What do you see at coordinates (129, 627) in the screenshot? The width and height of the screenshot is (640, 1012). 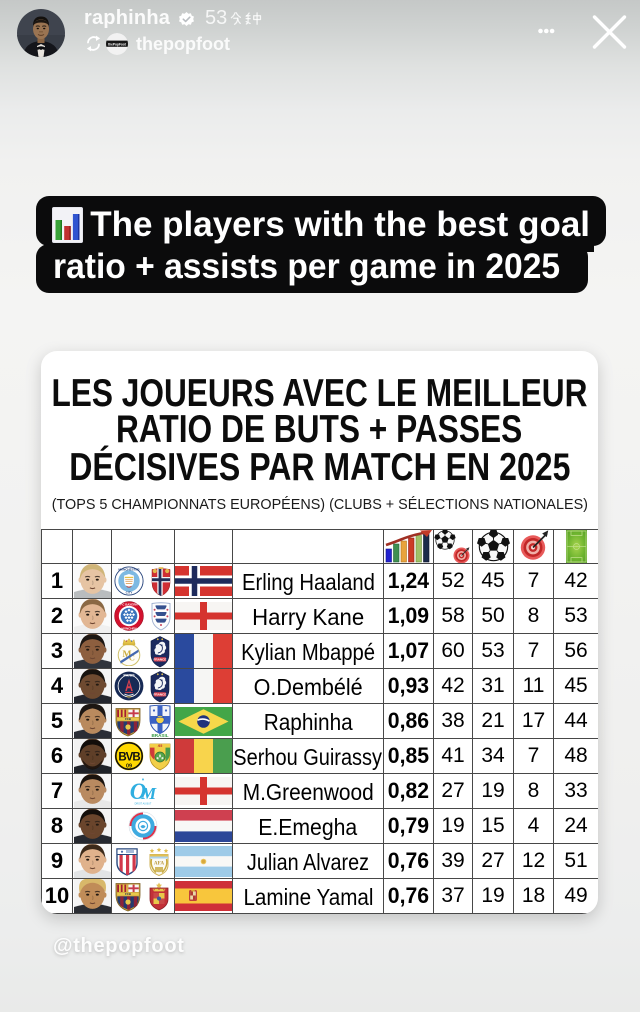 I see `svg-text: MÜNCHEN` at bounding box center [129, 627].